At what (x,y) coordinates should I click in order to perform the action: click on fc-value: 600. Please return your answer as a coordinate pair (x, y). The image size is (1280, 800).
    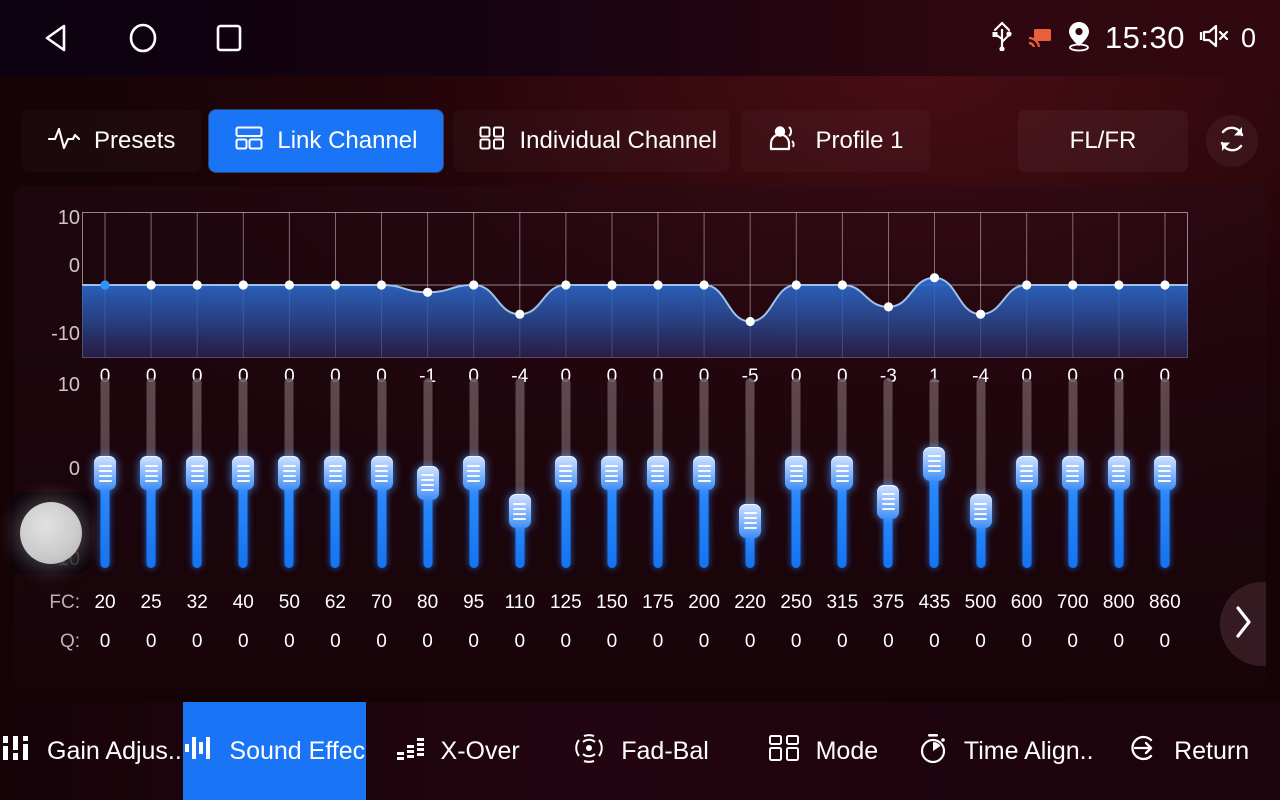
    Looking at the image, I should click on (1026, 602).